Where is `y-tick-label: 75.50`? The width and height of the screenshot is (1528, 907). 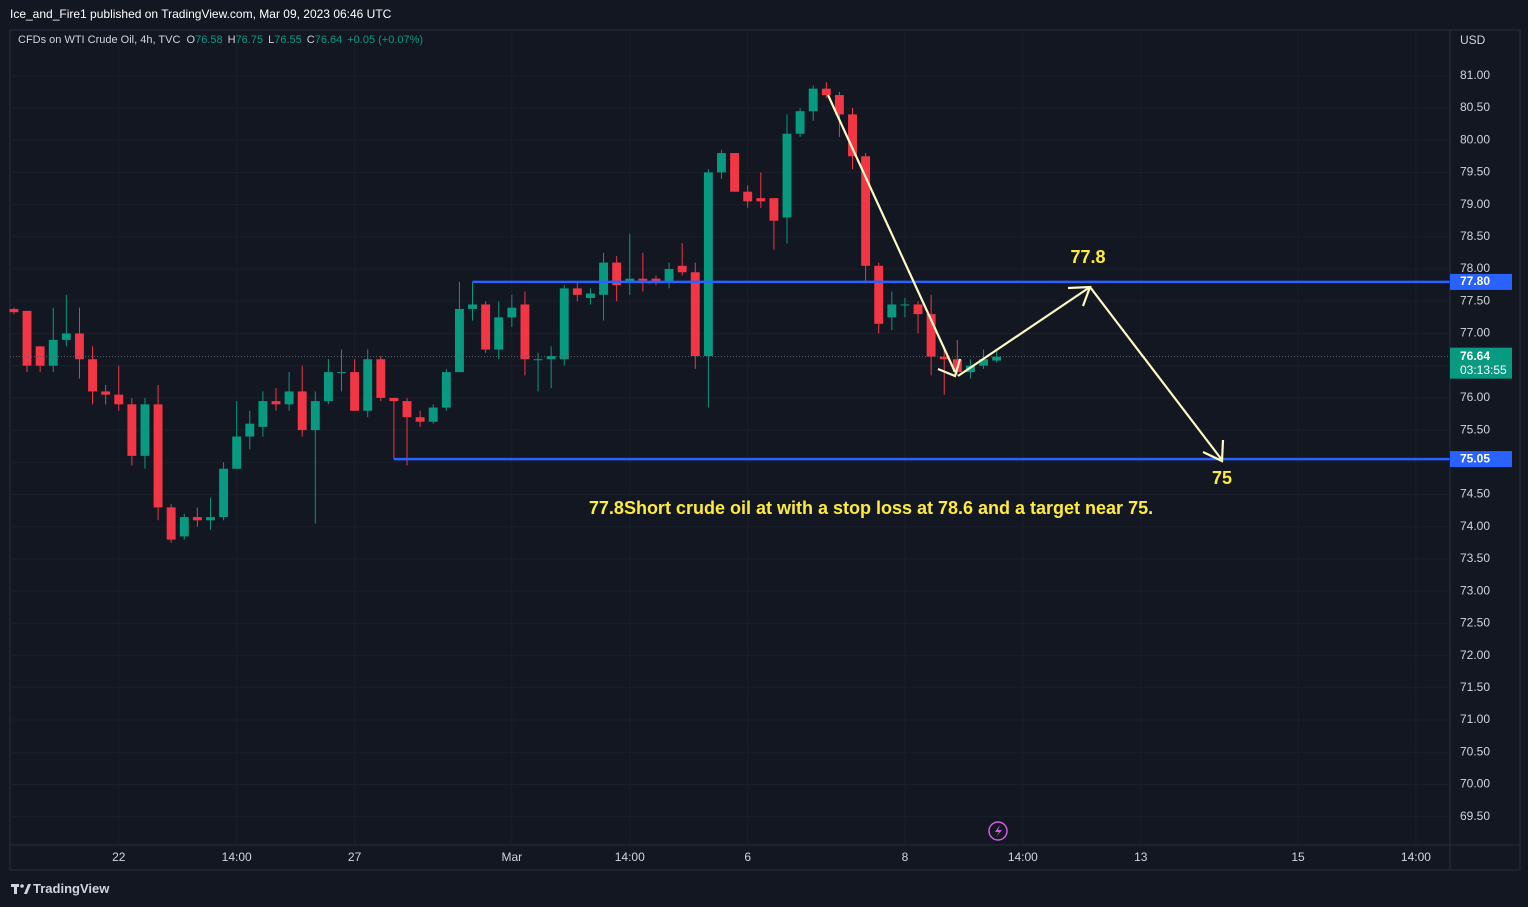 y-tick-label: 75.50 is located at coordinates (1475, 429).